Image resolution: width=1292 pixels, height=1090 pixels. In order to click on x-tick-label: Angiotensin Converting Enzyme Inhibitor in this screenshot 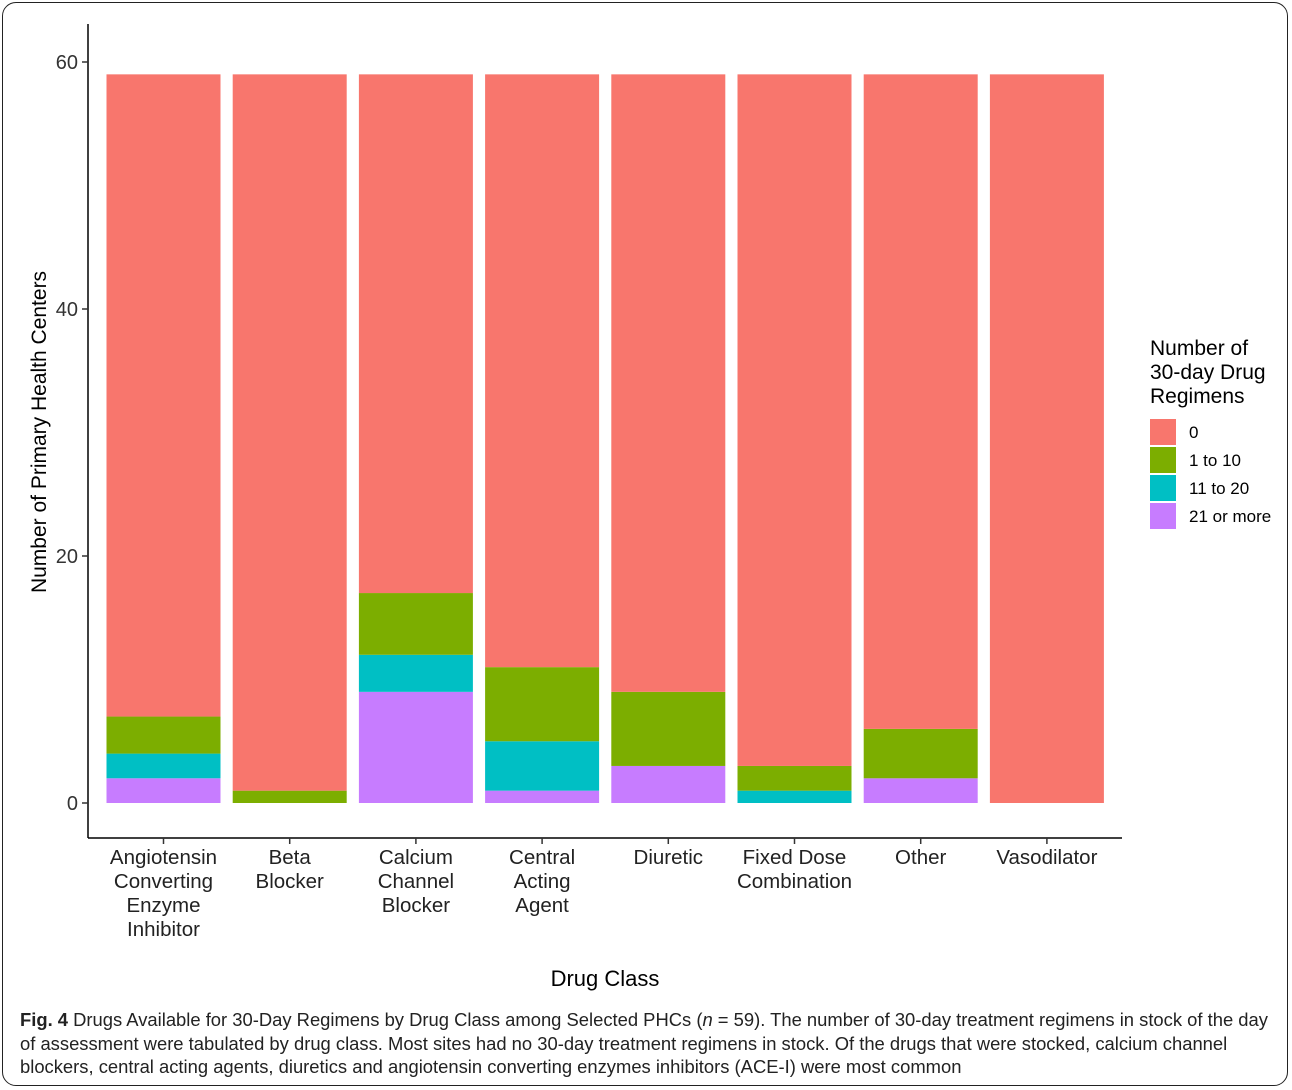, I will do `click(163, 893)`.